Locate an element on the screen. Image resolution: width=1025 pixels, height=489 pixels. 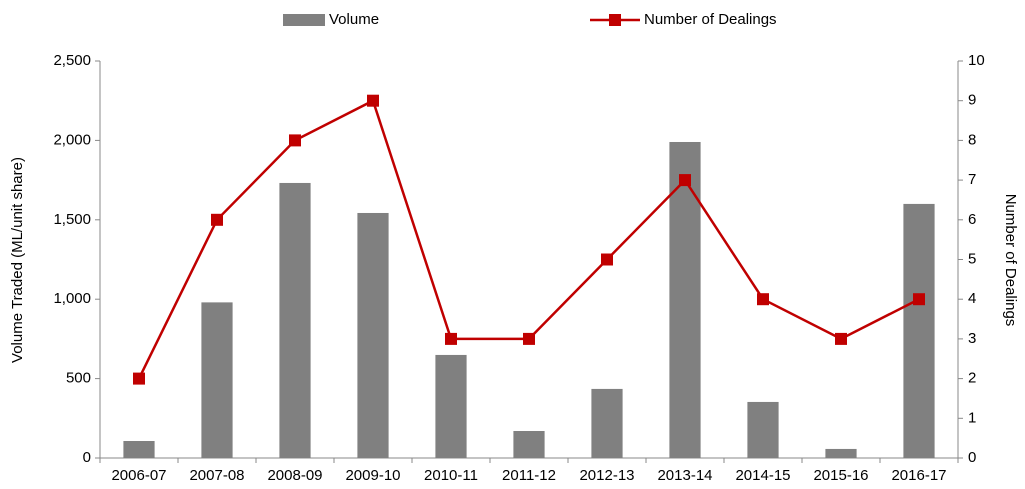
y2-tick-label: 1 is located at coordinates (972, 417).